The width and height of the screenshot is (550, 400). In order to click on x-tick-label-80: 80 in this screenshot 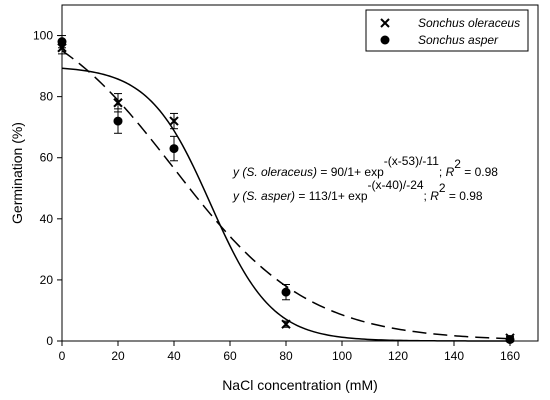, I will do `click(286, 356)`.